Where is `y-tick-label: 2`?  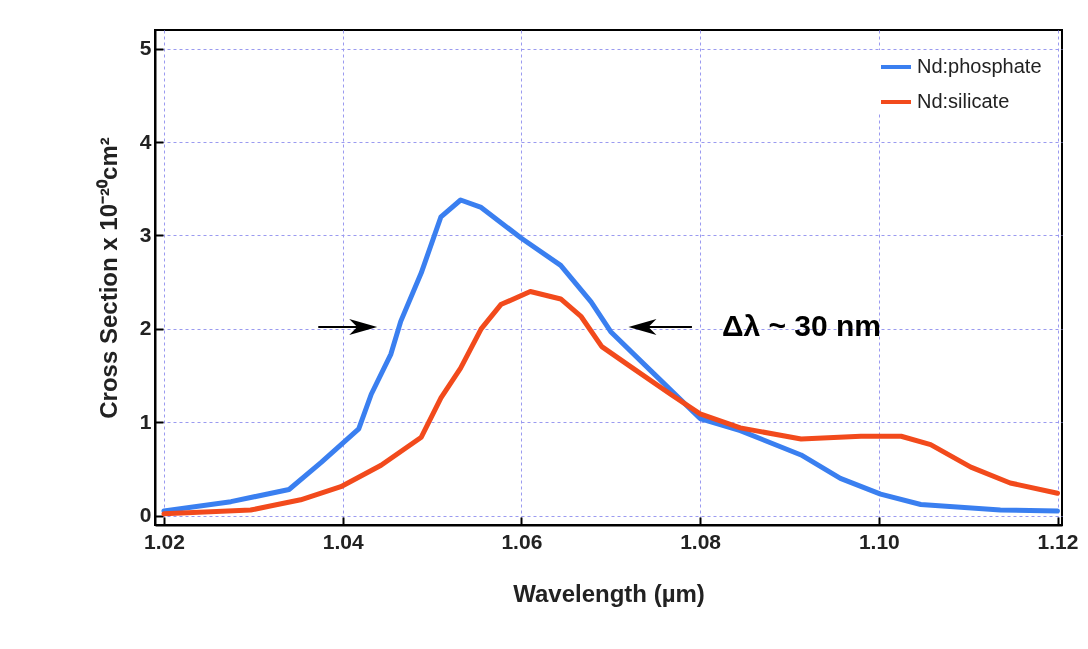
y-tick-label: 2 is located at coordinates (145, 328).